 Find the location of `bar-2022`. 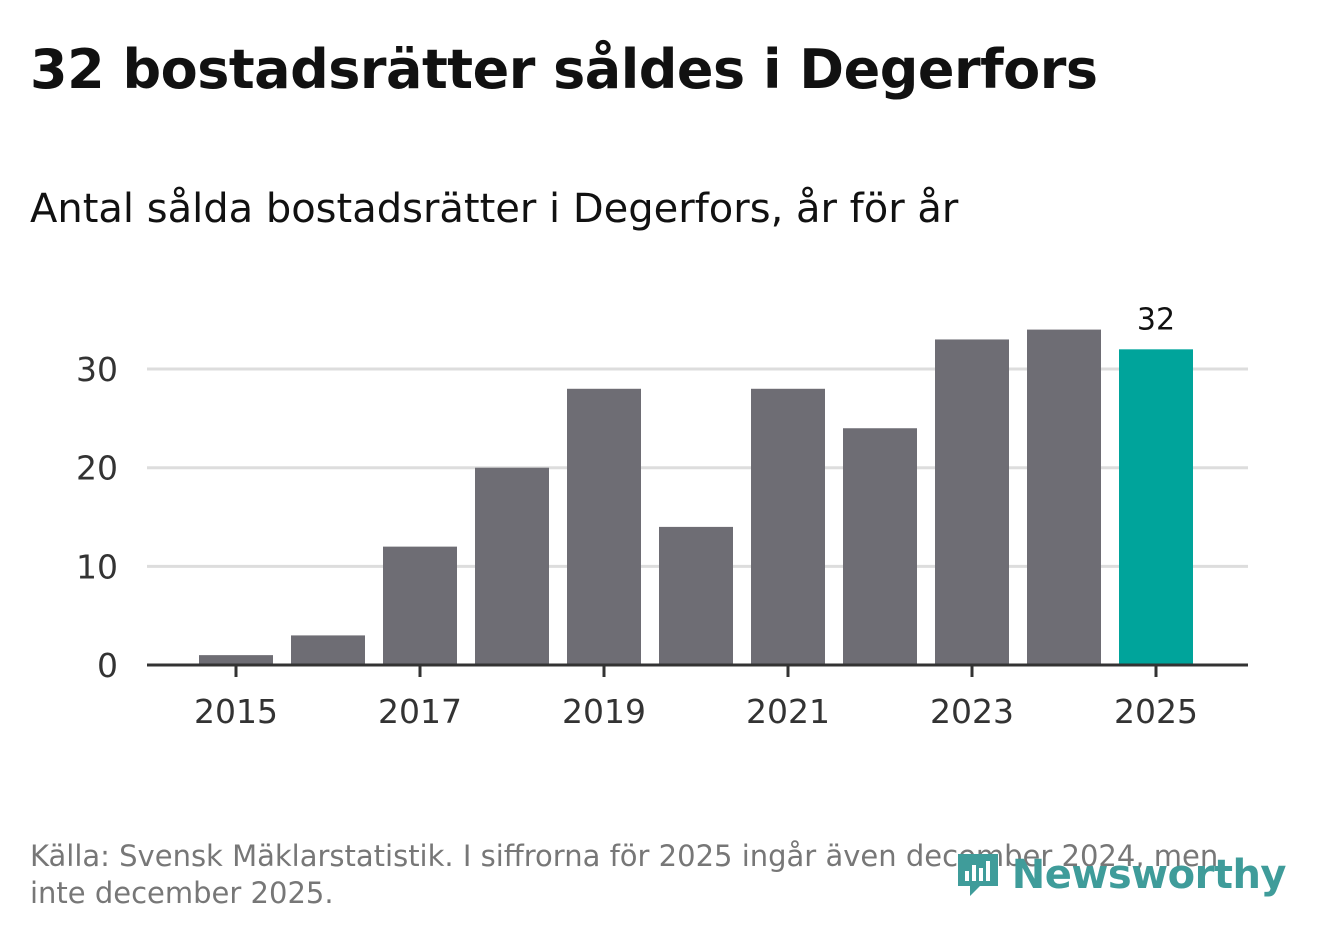

bar-2022 is located at coordinates (880, 546).